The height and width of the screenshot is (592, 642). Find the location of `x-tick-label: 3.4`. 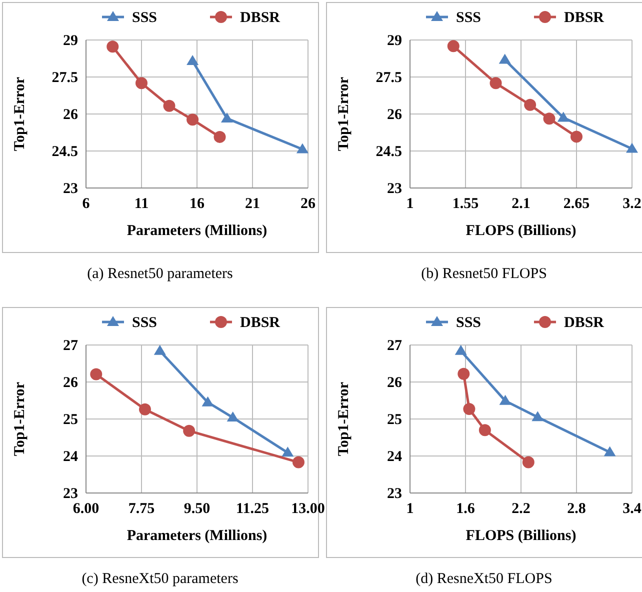

x-tick-label: 3.4 is located at coordinates (632, 509).